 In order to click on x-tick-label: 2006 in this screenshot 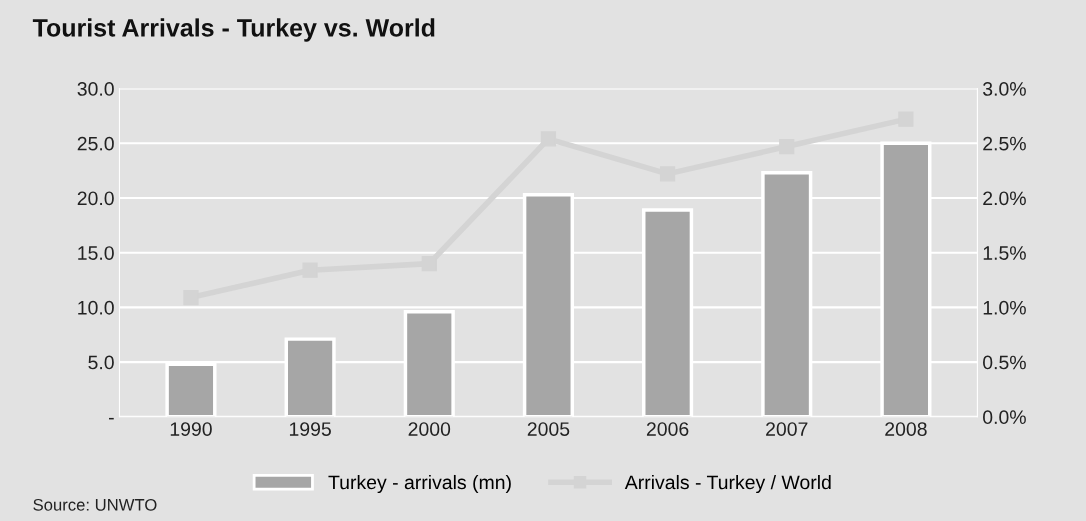, I will do `click(667, 429)`.